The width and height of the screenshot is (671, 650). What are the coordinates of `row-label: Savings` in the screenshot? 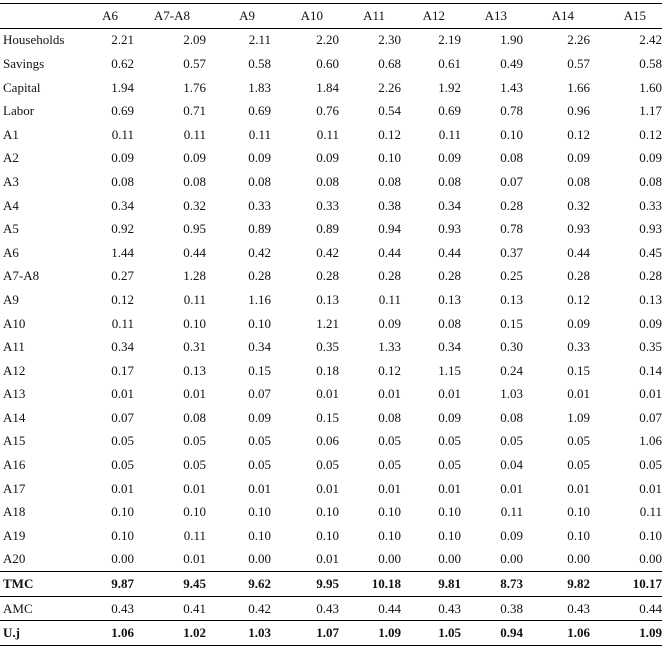 It's located at (24, 63).